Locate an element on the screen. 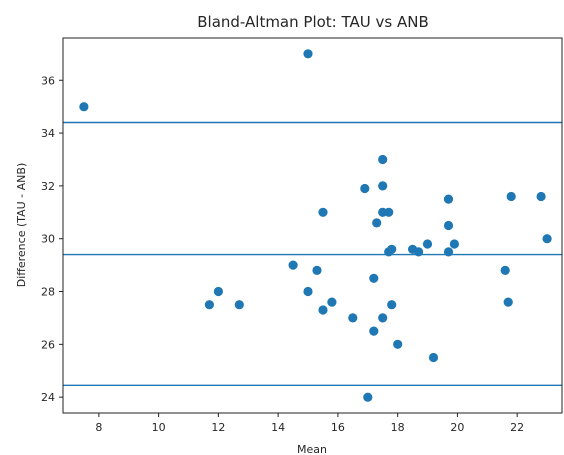 Image resolution: width=564 pixels, height=455 pixels. x-tick-label: 16 is located at coordinates (338, 427).